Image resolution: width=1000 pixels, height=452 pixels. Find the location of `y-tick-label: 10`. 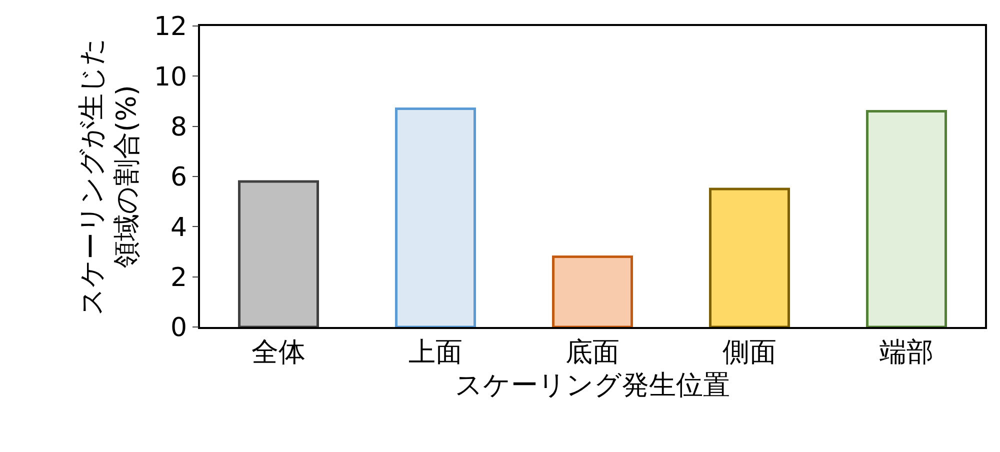

y-tick-label: 10 is located at coordinates (171, 77).